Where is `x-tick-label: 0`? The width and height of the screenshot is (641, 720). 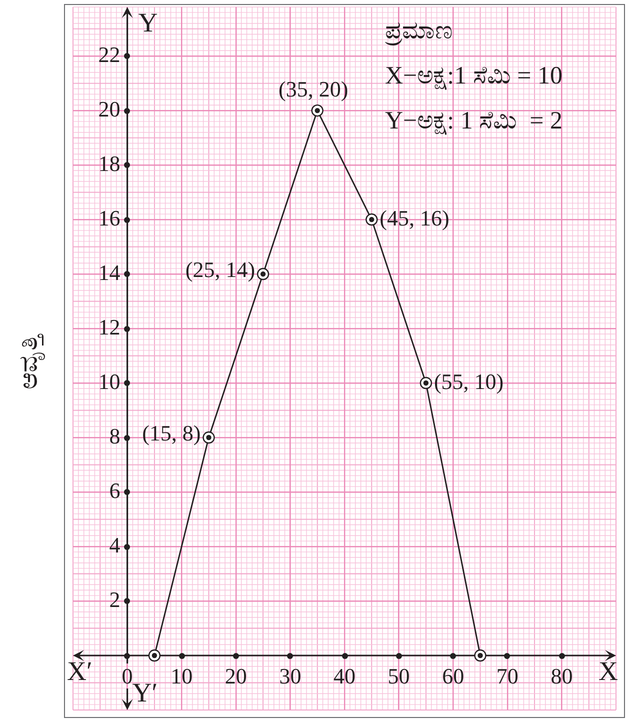 x-tick-label: 0 is located at coordinates (127, 675).